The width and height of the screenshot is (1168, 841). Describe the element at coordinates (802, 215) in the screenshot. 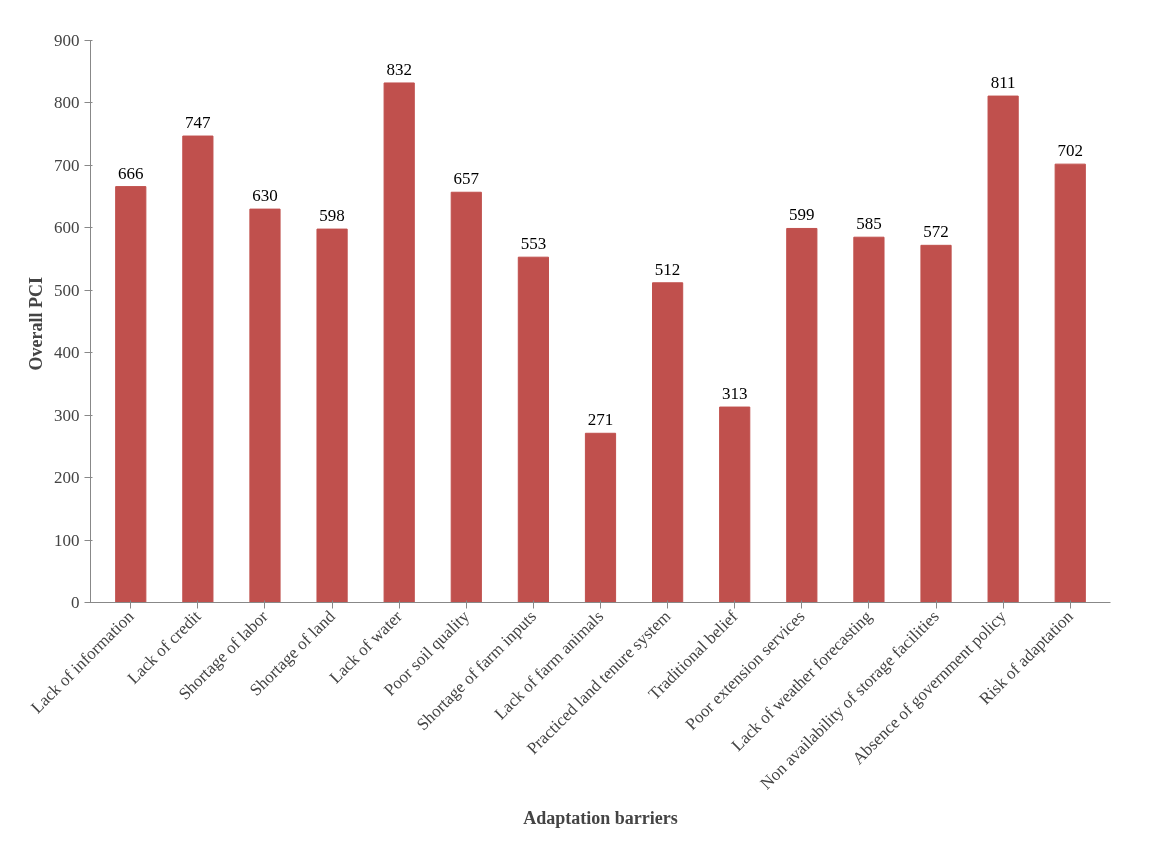

I see `data-label: 599` at that location.